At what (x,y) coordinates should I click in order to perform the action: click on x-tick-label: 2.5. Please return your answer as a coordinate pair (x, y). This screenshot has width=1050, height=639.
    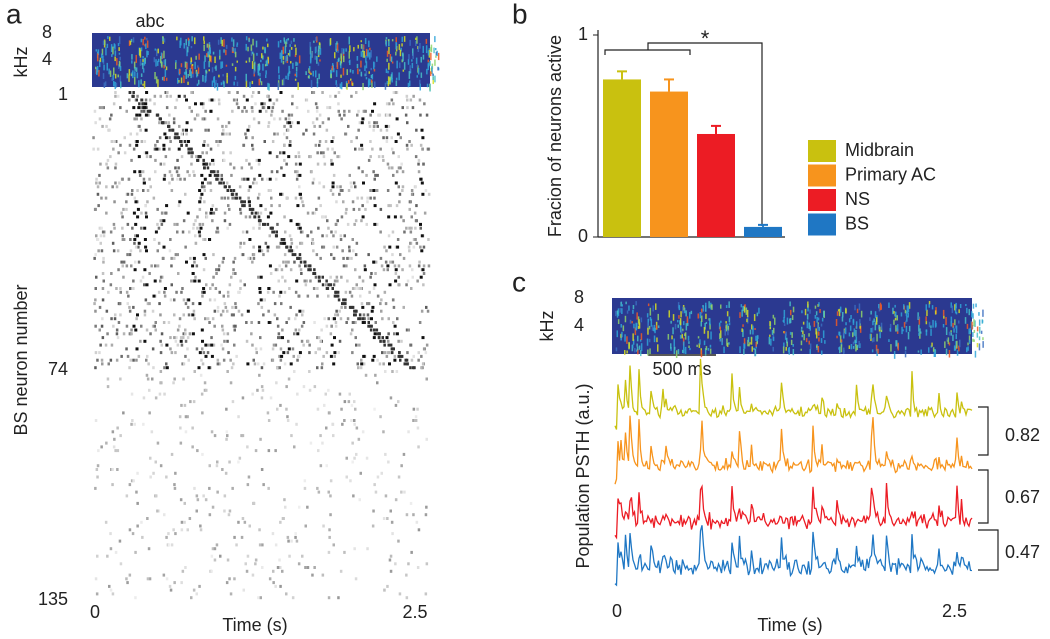
    Looking at the image, I should click on (414, 612).